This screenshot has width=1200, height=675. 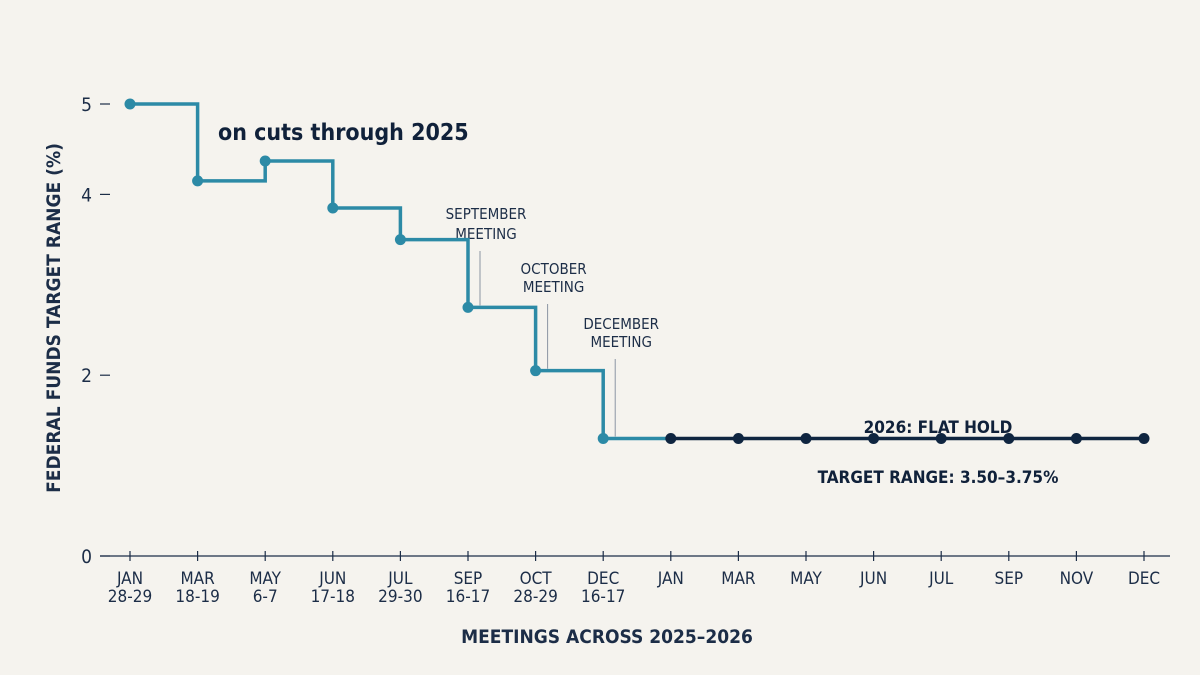 I want to click on annotation-label: SEPTEMBER, so click(x=486, y=214).